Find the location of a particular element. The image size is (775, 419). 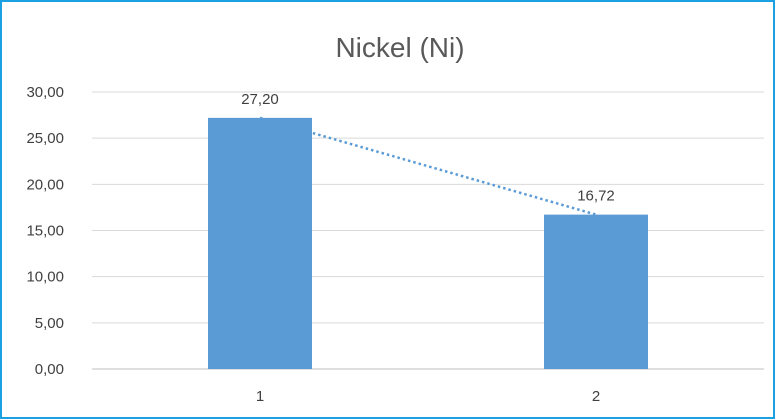

data-labels: 27,20 16,72 is located at coordinates (428, 148).